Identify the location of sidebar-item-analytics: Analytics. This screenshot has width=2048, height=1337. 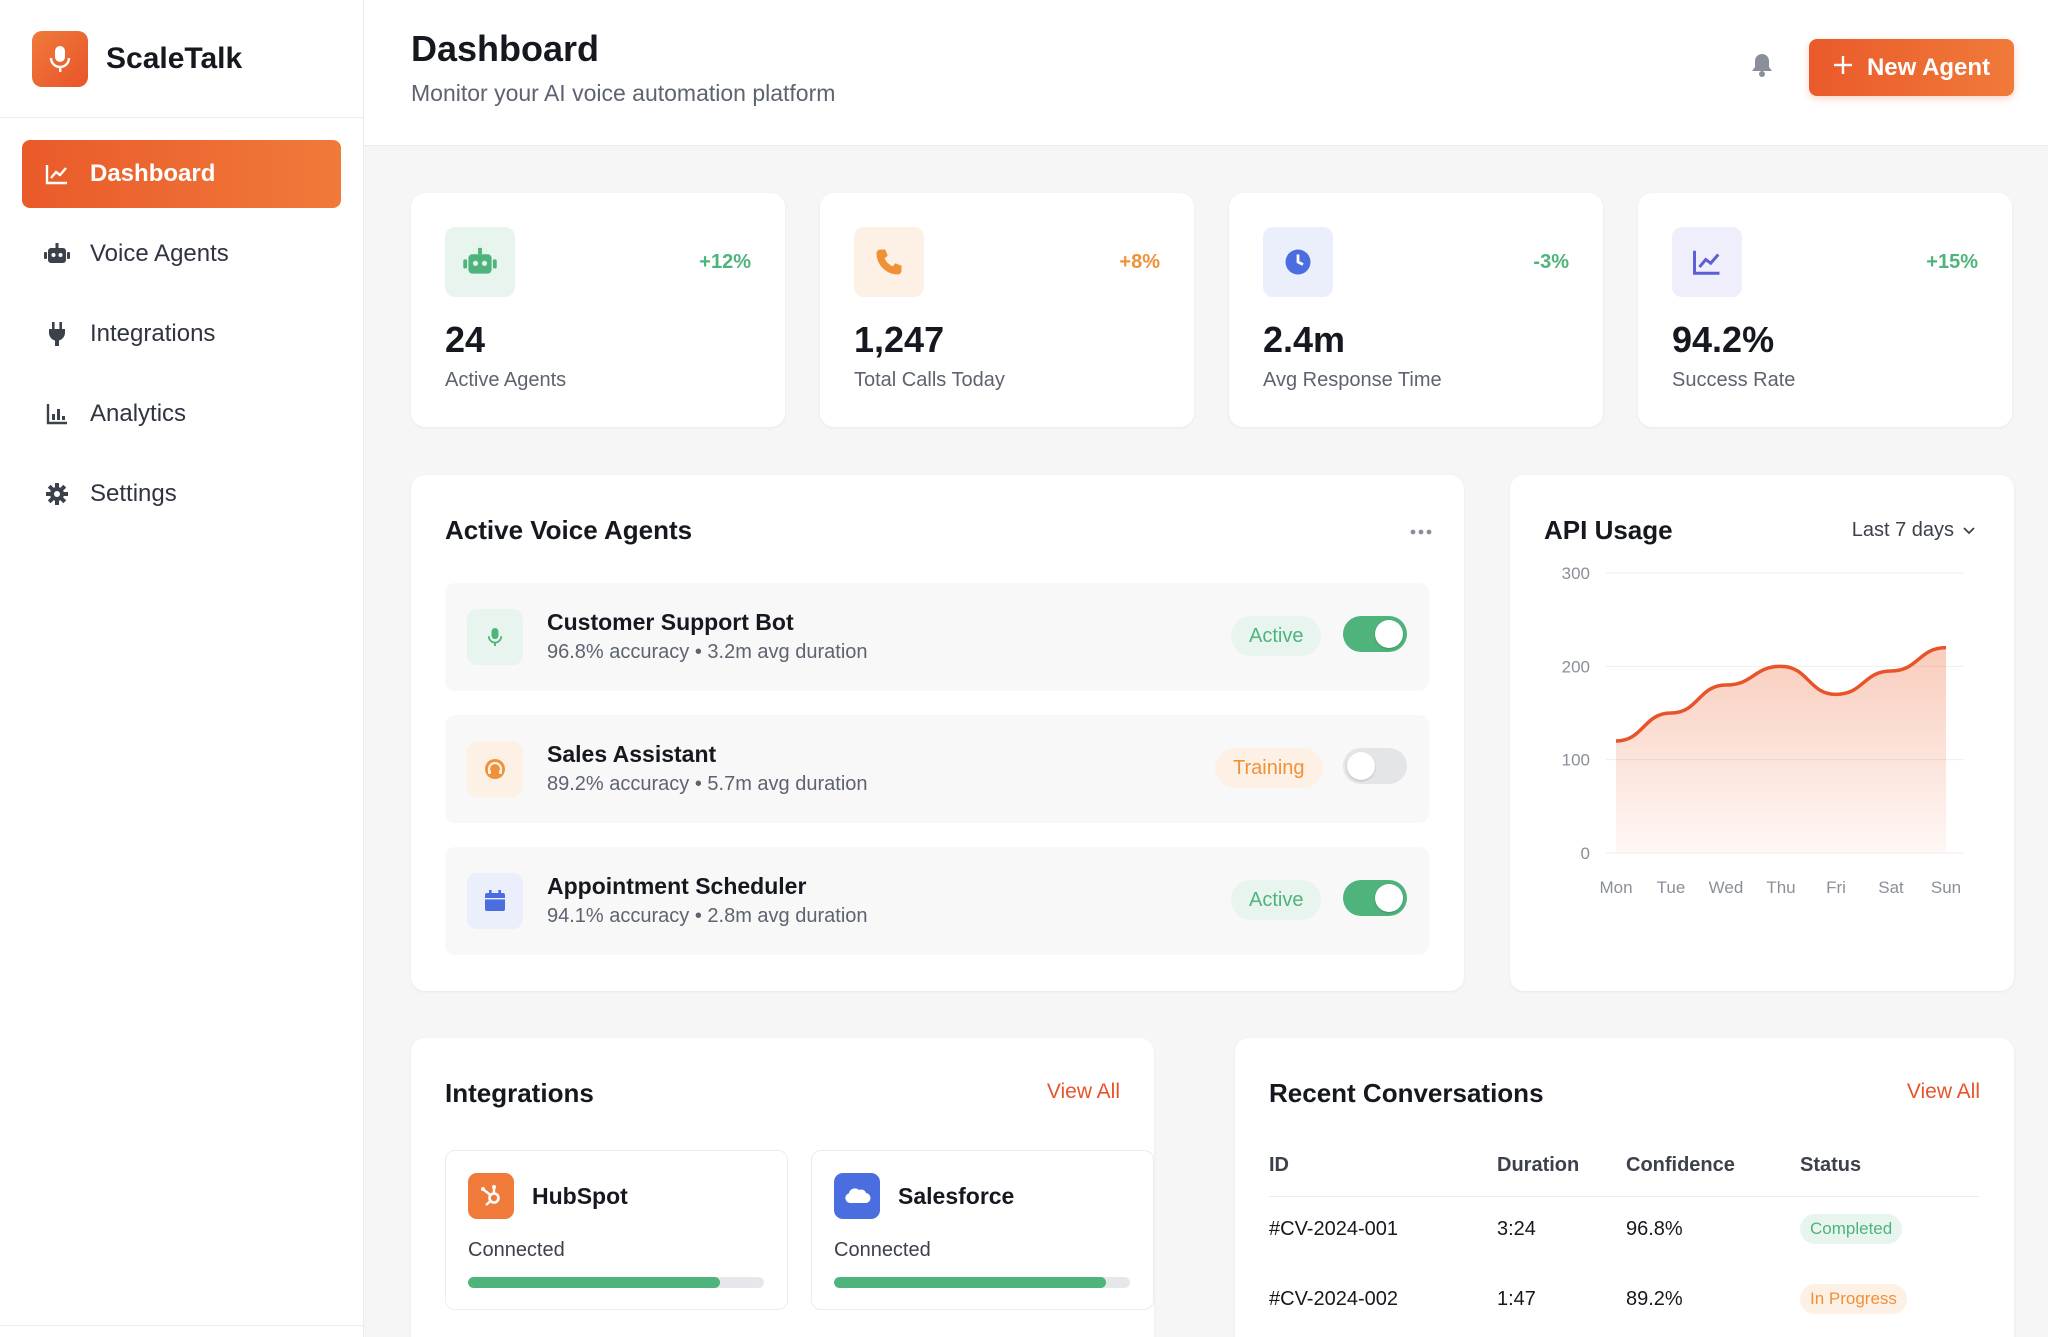
(181, 414).